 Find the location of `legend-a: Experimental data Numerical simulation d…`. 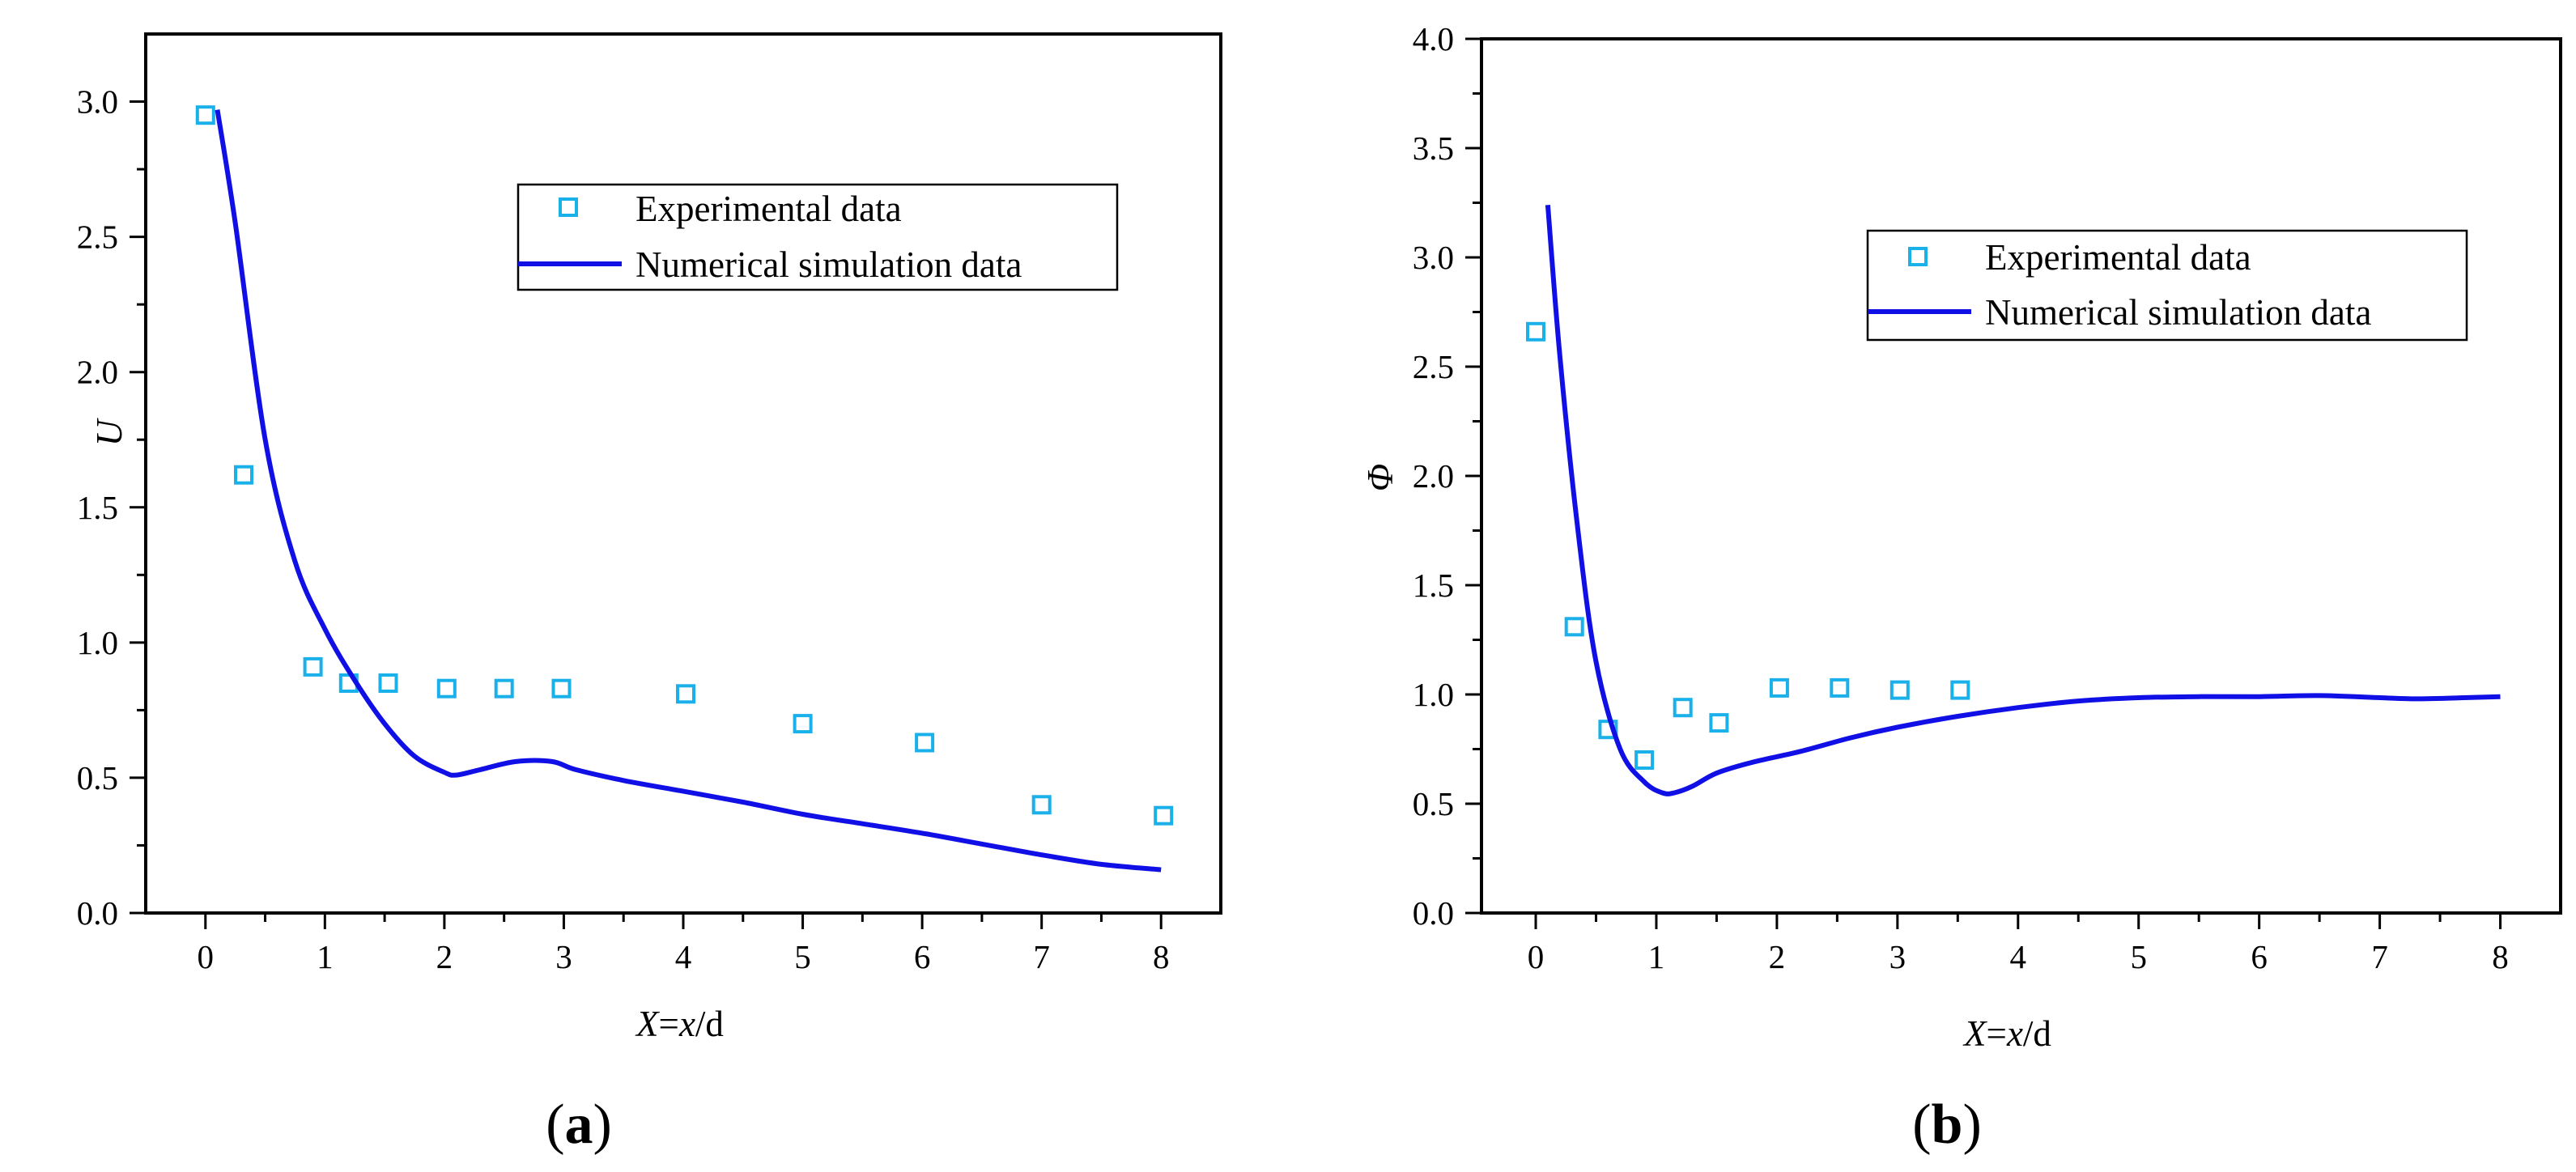

legend-a: Experimental data Numerical simulation d… is located at coordinates (817, 237).